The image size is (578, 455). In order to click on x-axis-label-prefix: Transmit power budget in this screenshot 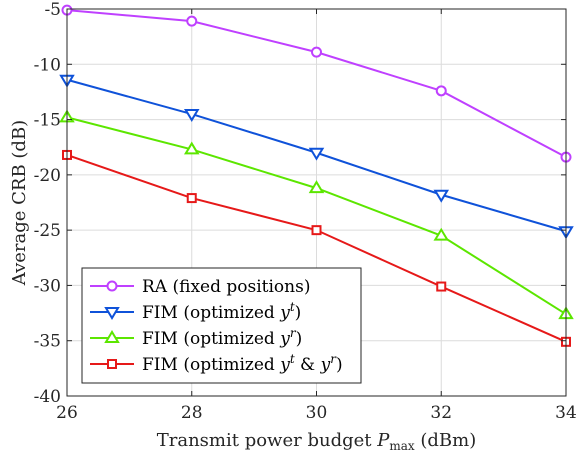, I will do `click(267, 440)`.